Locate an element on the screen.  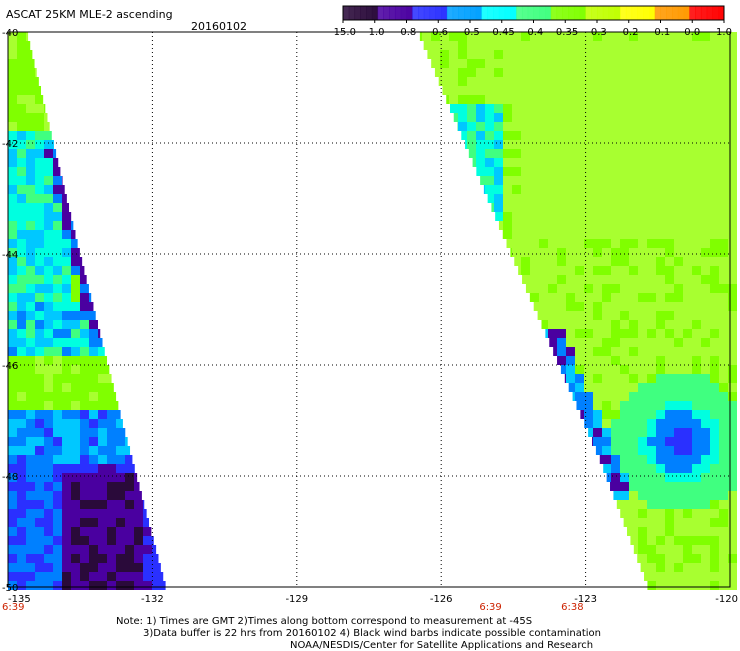
colorbar-label: -0.6 is located at coordinates (438, 32).